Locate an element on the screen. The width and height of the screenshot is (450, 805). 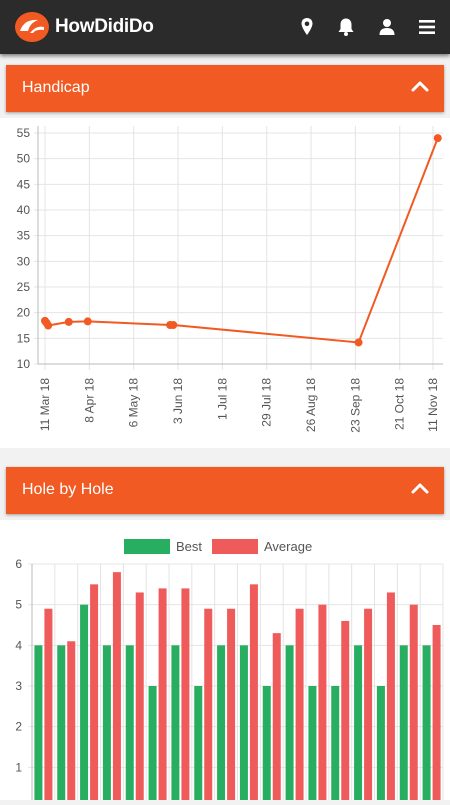
y-tick-label: 30 is located at coordinates (24, 261).